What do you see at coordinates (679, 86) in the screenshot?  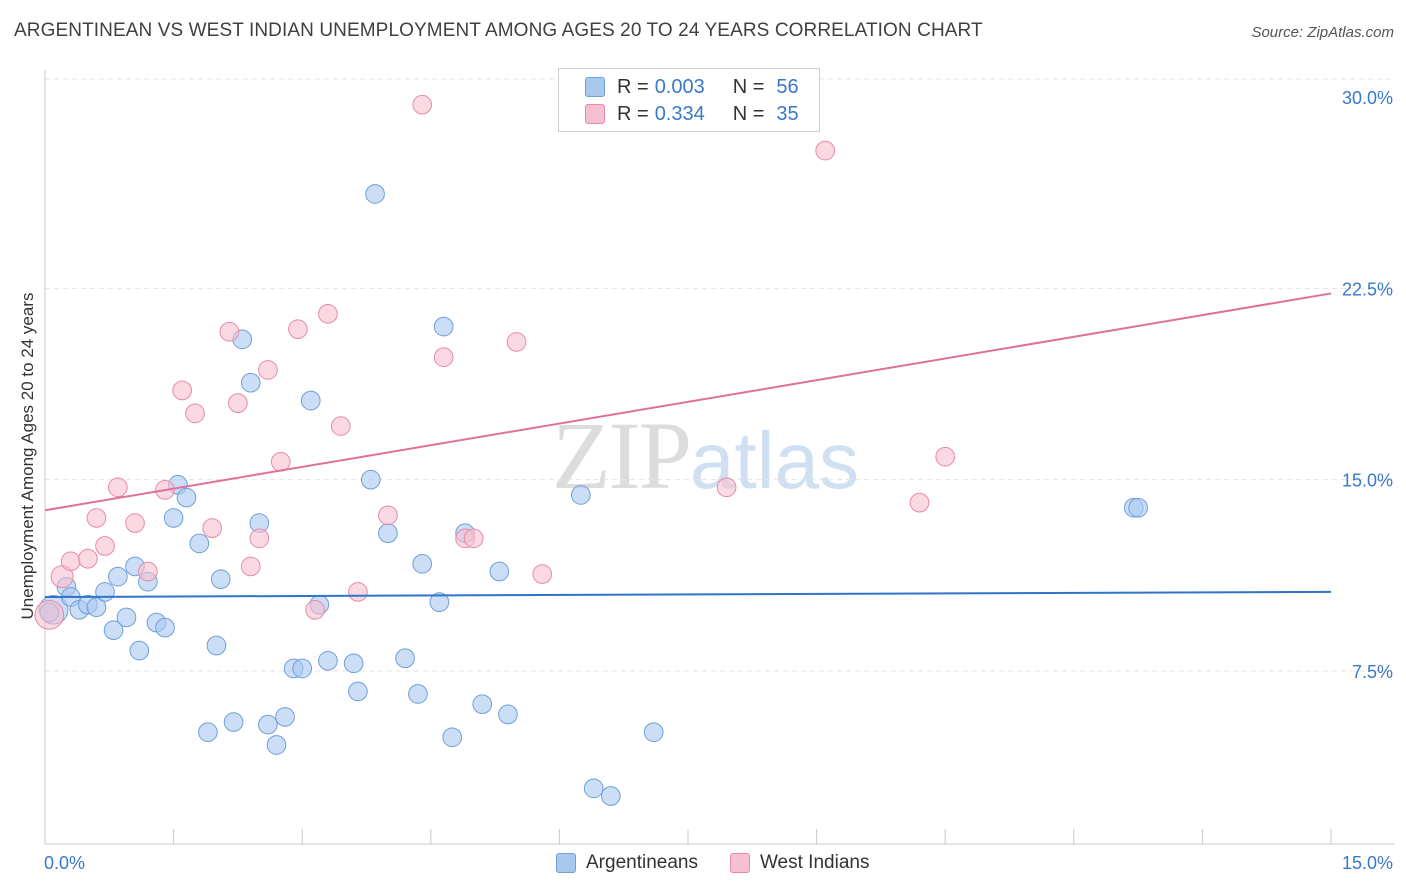 I see `legend-r-value: 0.003` at bounding box center [679, 86].